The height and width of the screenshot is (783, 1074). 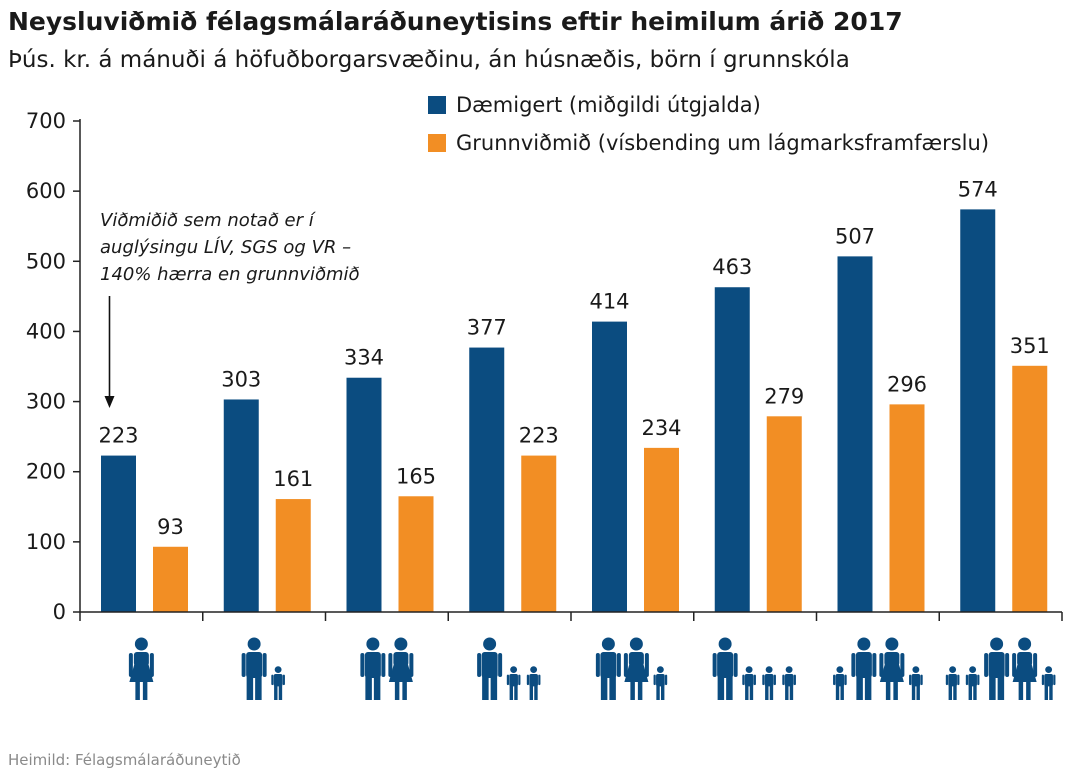 What do you see at coordinates (732, 267) in the screenshot?
I see `data-label: 463` at bounding box center [732, 267].